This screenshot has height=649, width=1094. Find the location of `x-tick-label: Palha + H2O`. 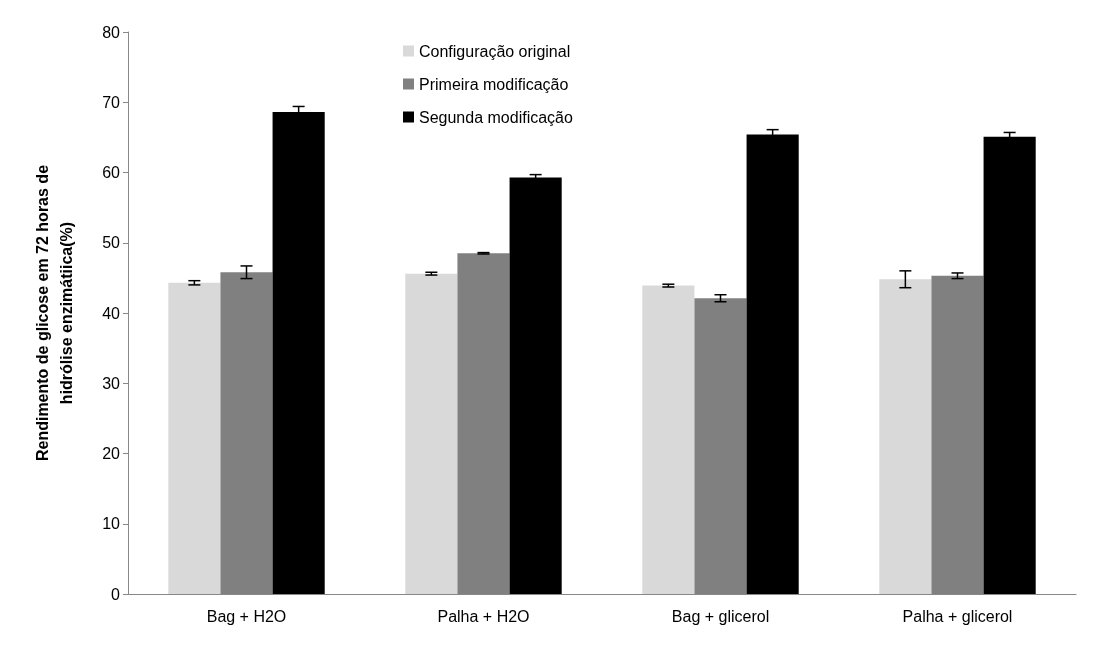

x-tick-label: Palha + H2O is located at coordinates (483, 616).